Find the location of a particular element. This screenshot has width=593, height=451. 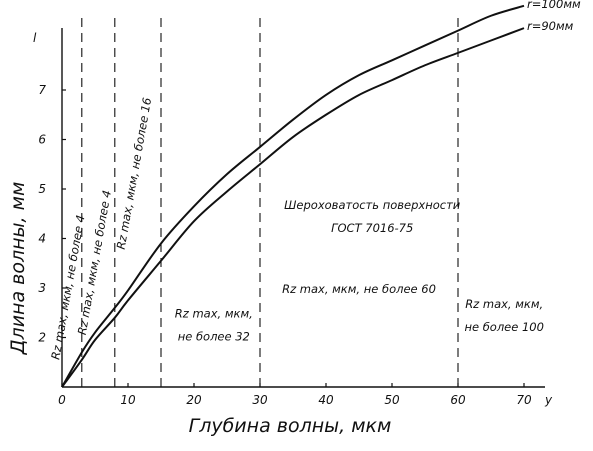

x-tick-label: 30 is located at coordinates (260, 400).